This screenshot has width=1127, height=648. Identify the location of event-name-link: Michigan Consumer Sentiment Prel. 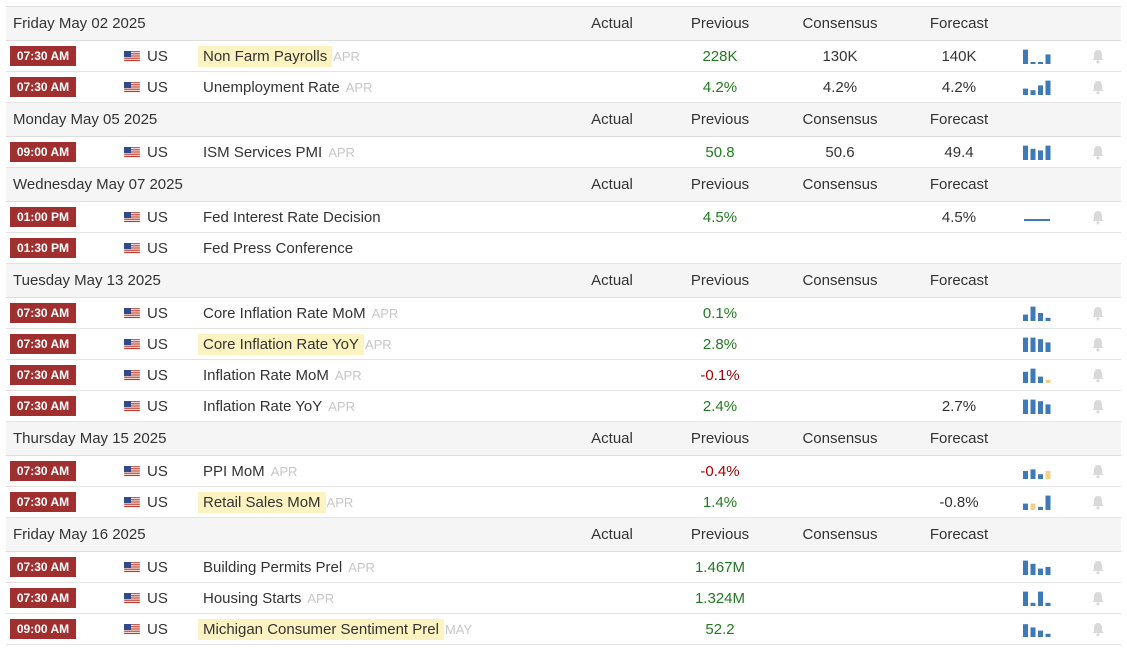
(321, 629).